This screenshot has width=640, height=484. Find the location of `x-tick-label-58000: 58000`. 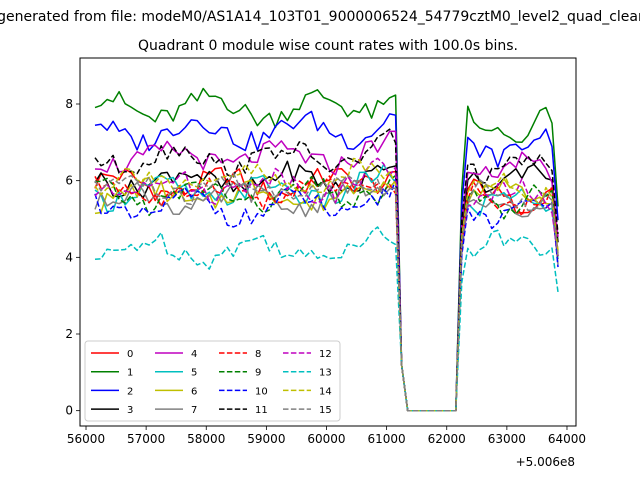

x-tick-label-58000: 58000 is located at coordinates (206, 439).